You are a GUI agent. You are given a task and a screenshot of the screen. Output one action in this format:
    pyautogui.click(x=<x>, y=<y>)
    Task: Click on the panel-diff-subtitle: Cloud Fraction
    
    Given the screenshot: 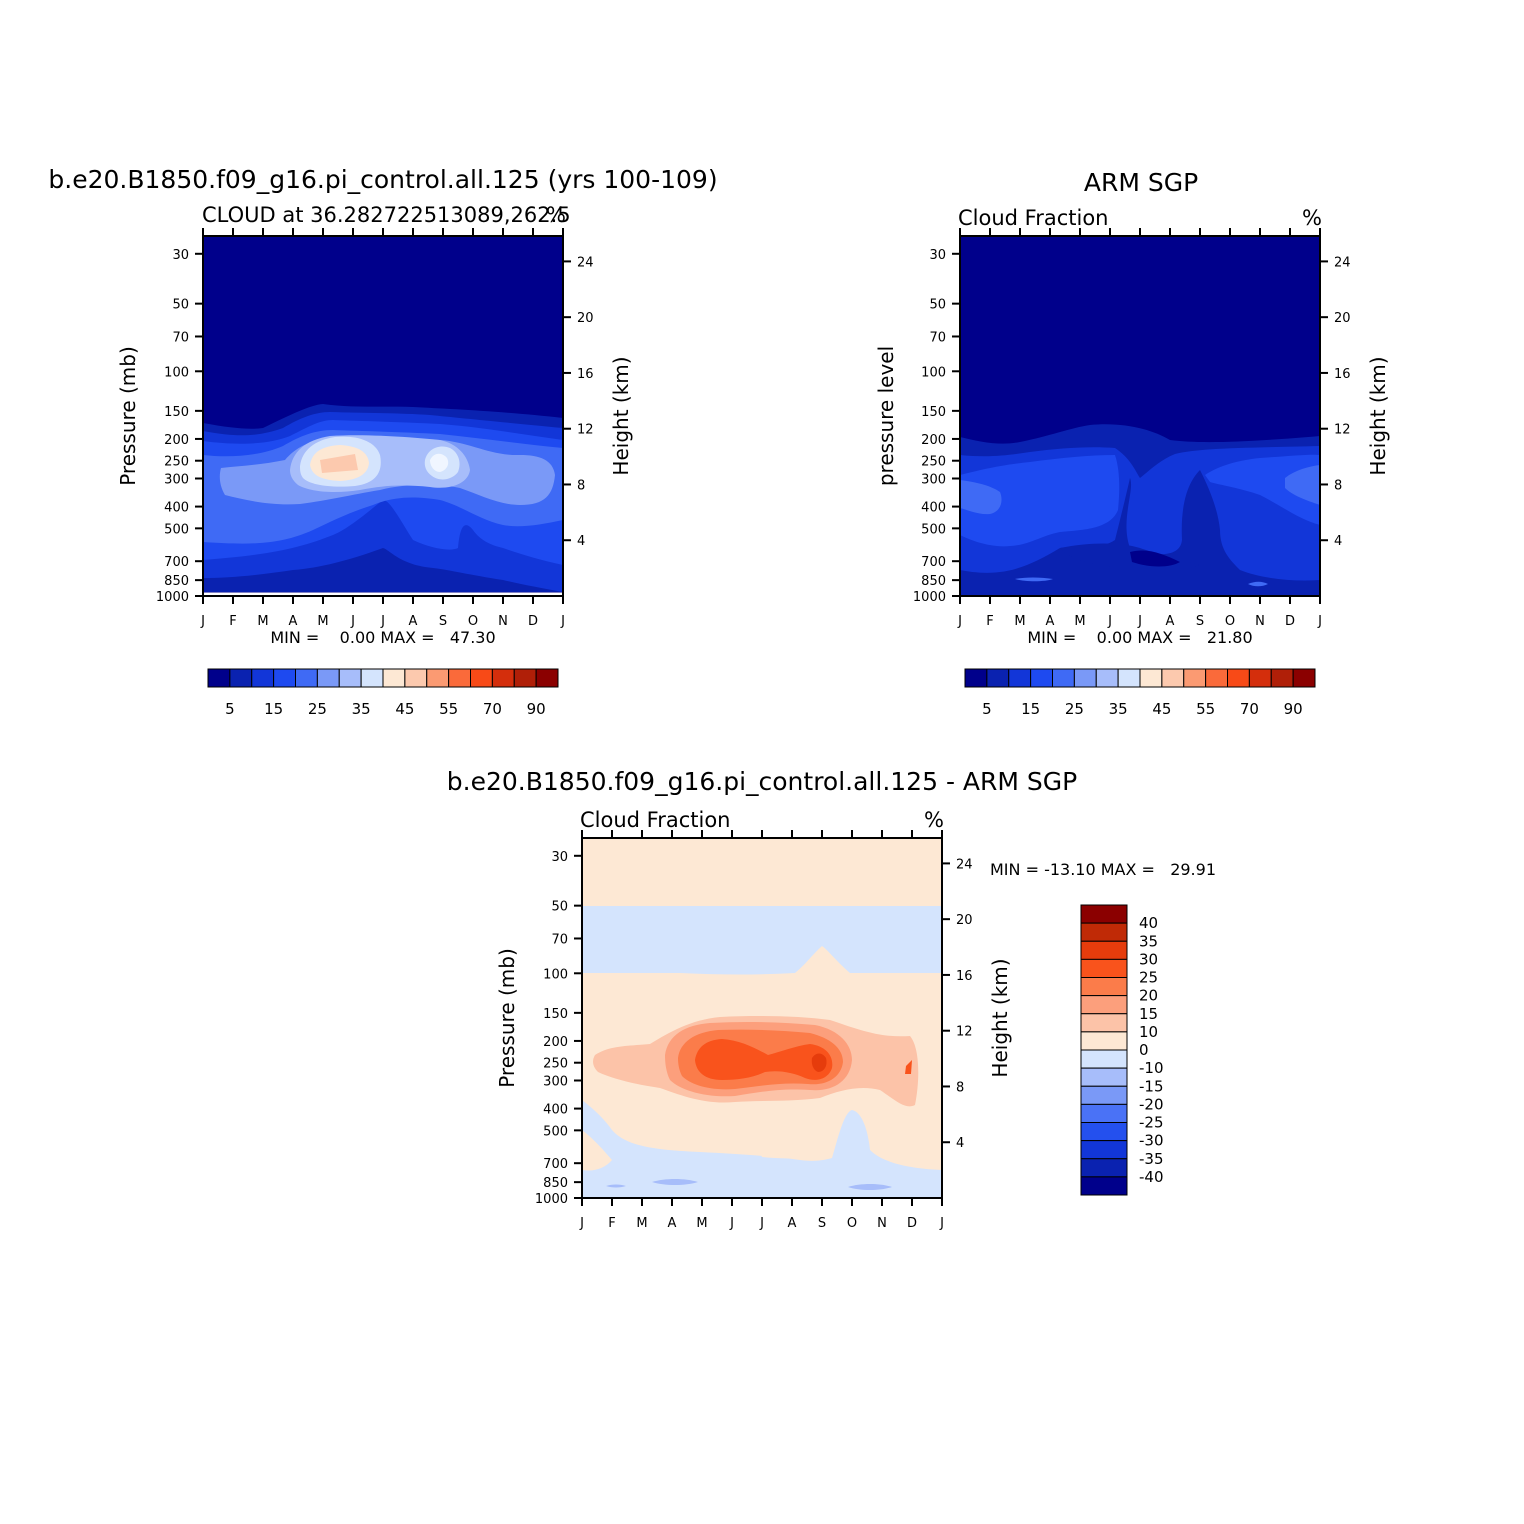 What is the action you would take?
    pyautogui.click(x=655, y=820)
    